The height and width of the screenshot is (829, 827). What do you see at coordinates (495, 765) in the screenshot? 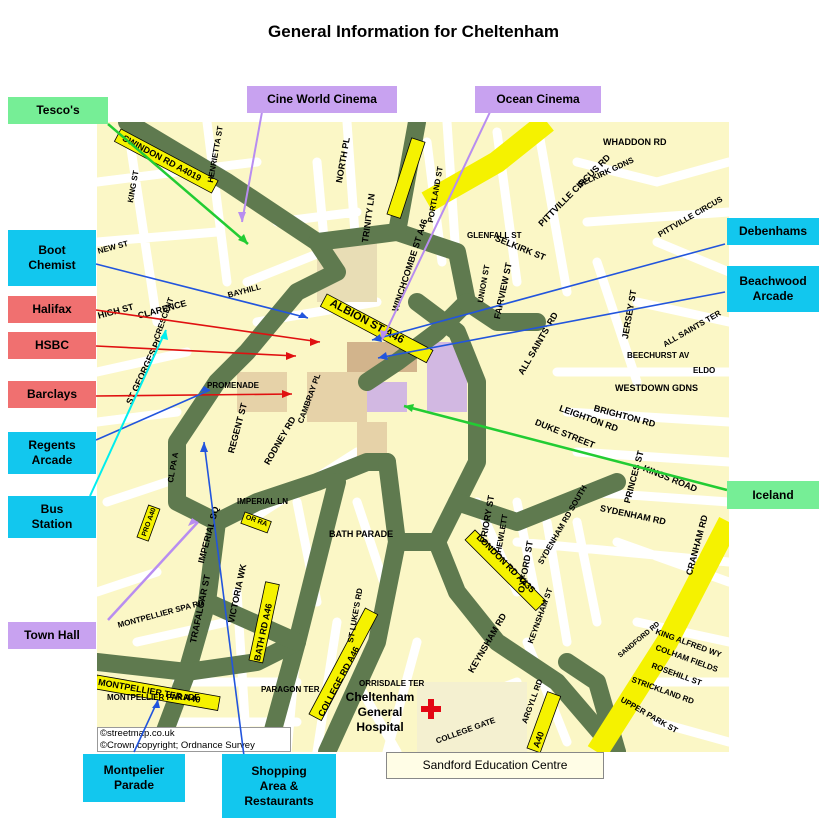
I see `education-centre-label: Sandford Education Centre` at bounding box center [495, 765].